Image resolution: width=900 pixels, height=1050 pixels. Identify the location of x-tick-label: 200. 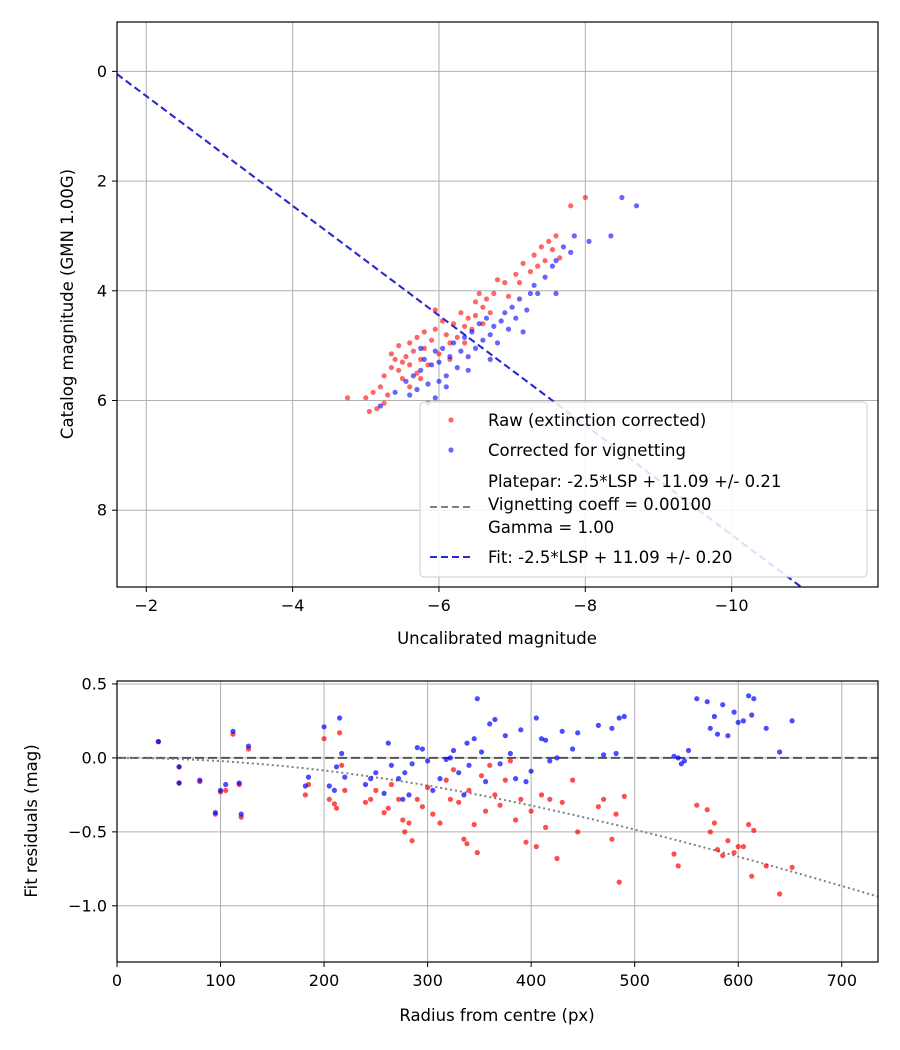
(324, 980).